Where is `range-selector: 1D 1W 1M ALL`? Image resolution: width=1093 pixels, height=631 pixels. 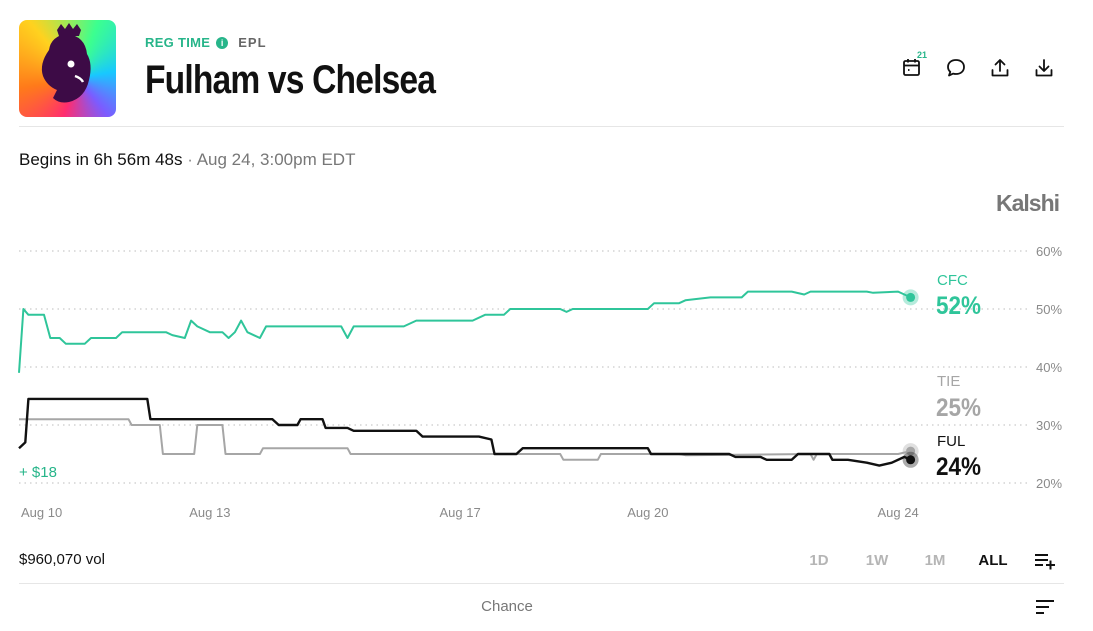 range-selector: 1D 1W 1M ALL is located at coordinates (906, 560).